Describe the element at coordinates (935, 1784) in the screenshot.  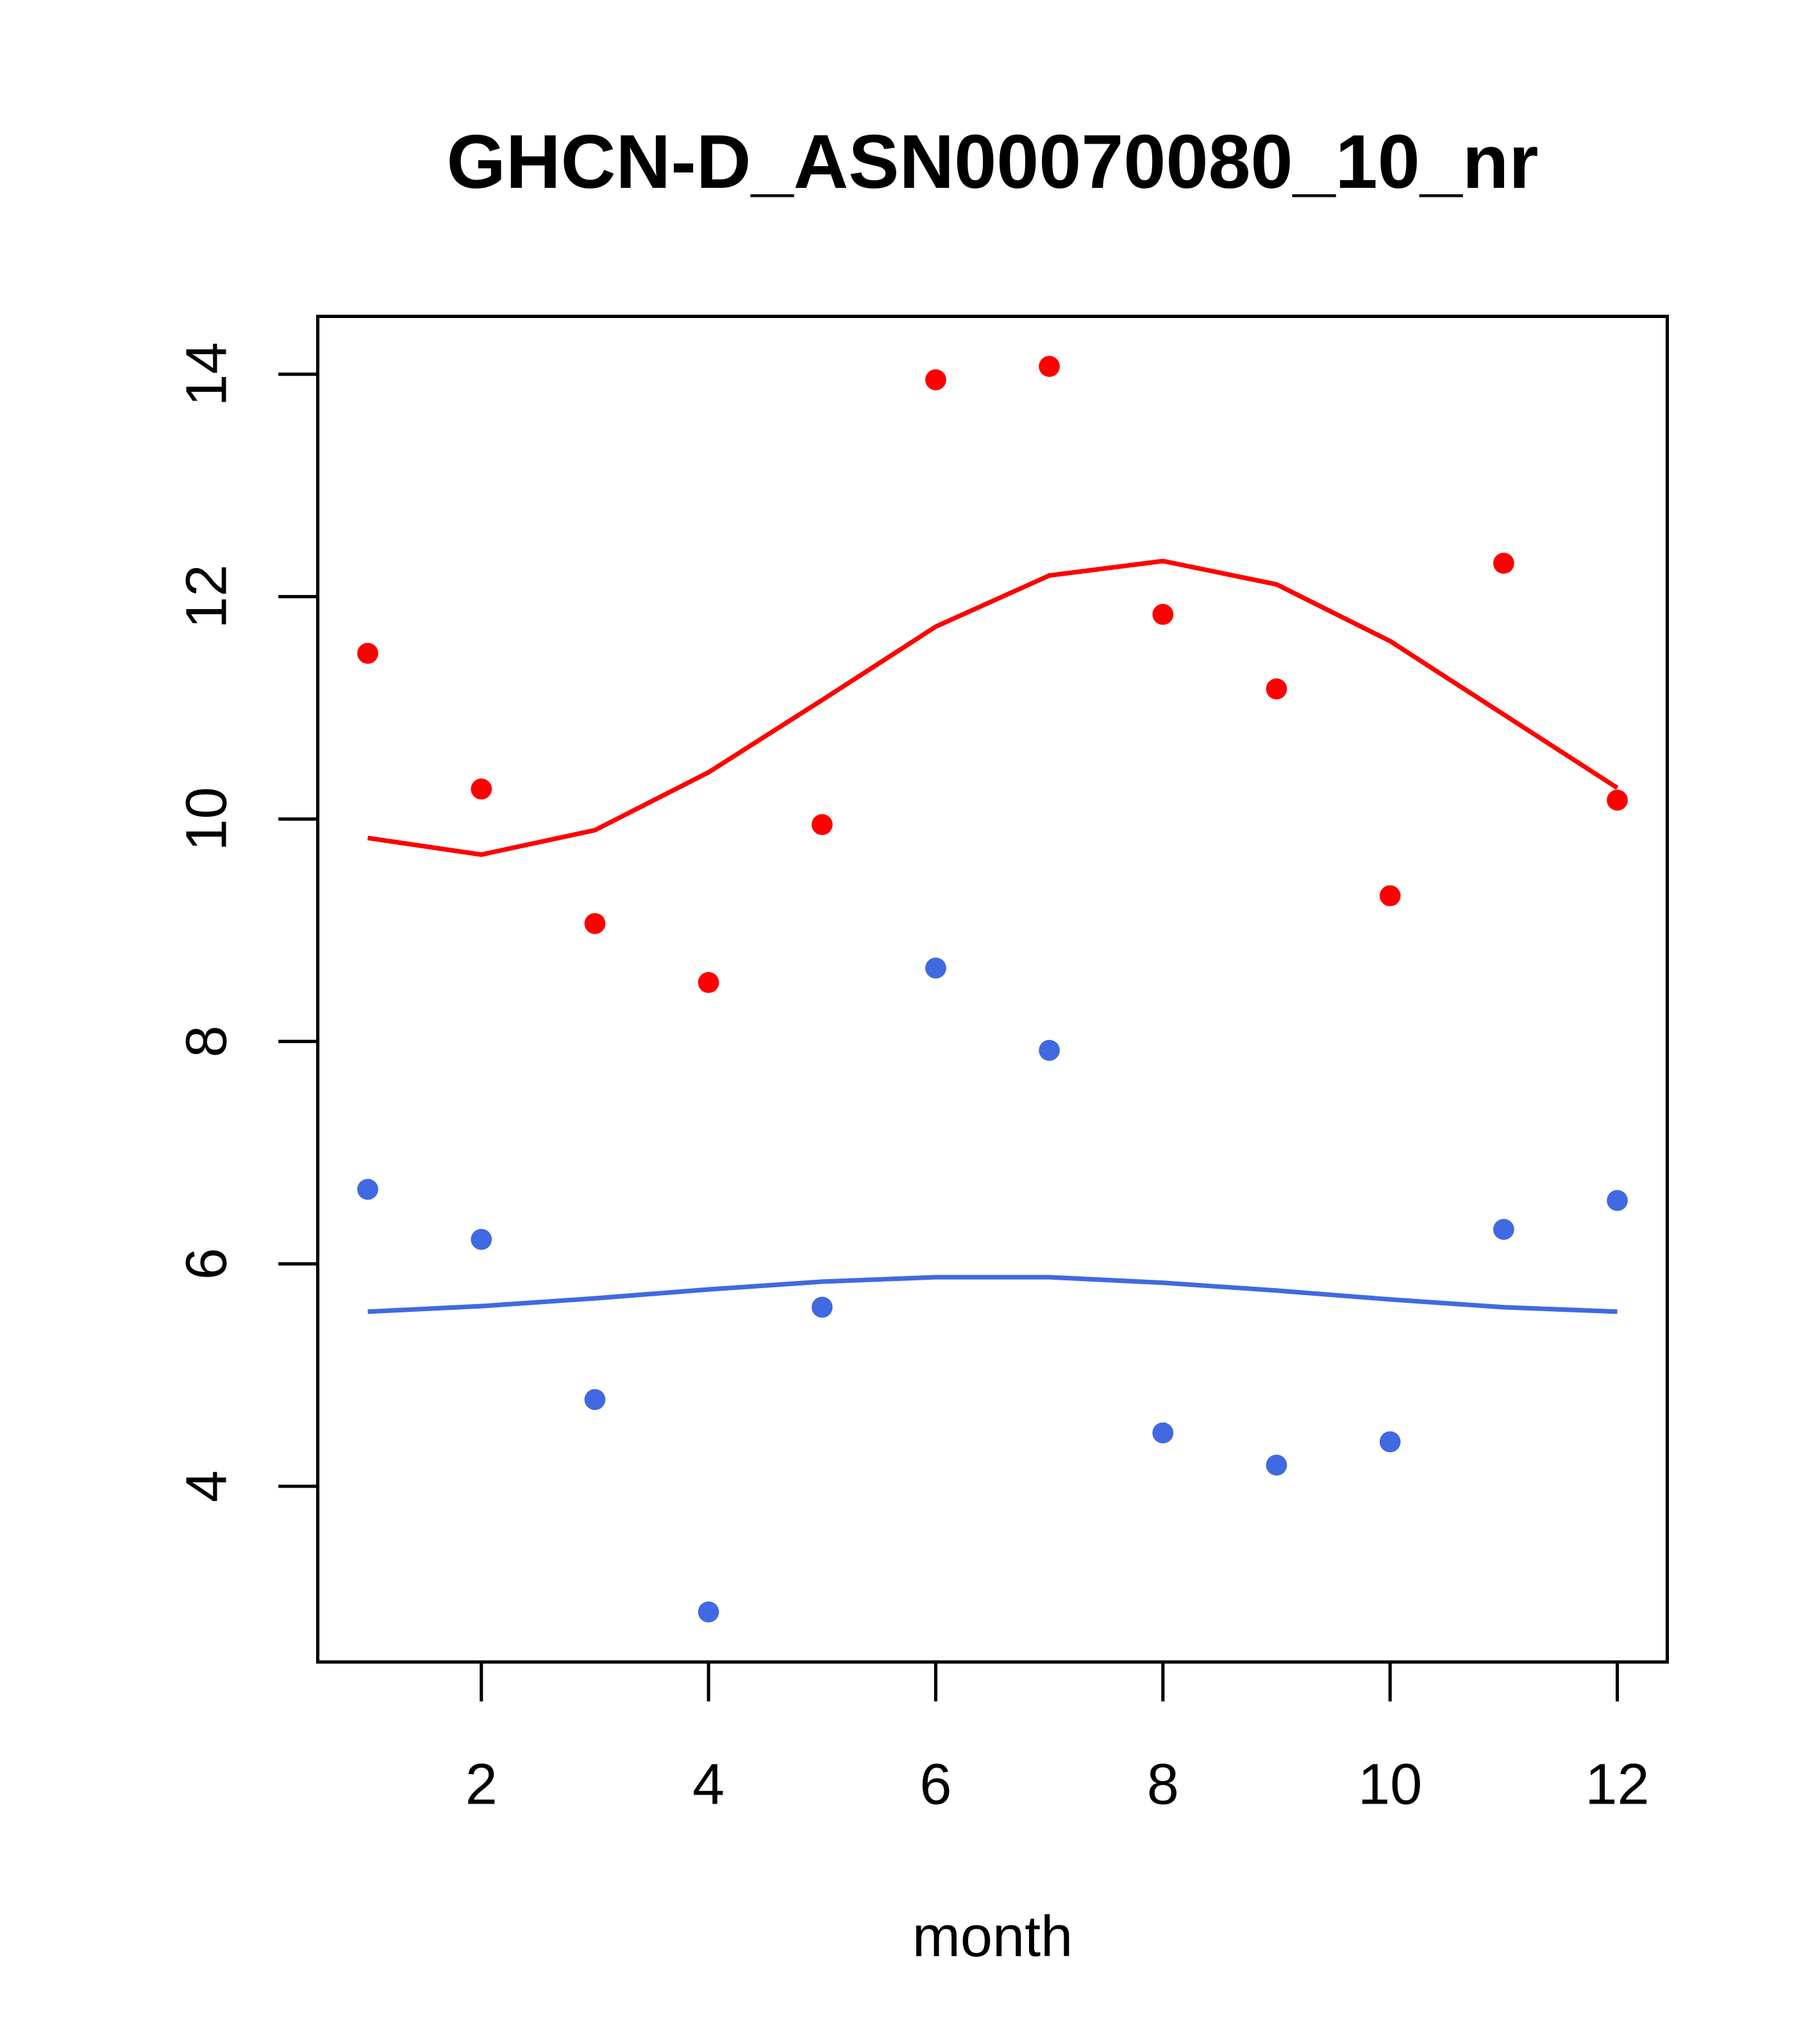
I see `x-tick-label: 6` at that location.